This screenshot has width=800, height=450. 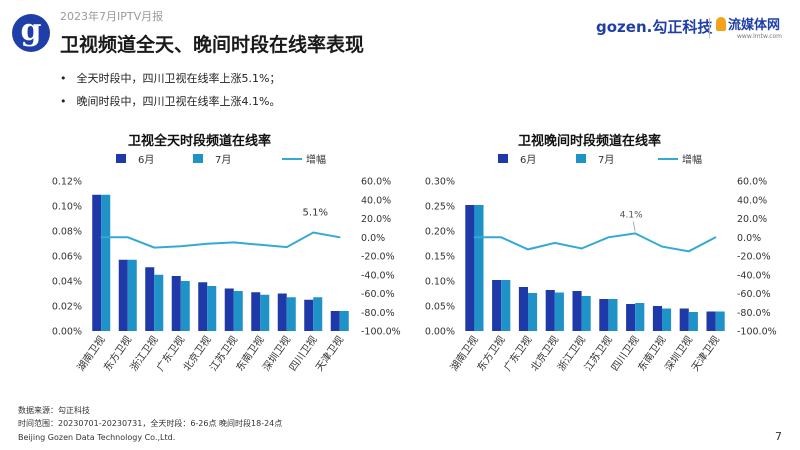 I want to click on c2-right-tick: 20.0%, so click(x=752, y=219).